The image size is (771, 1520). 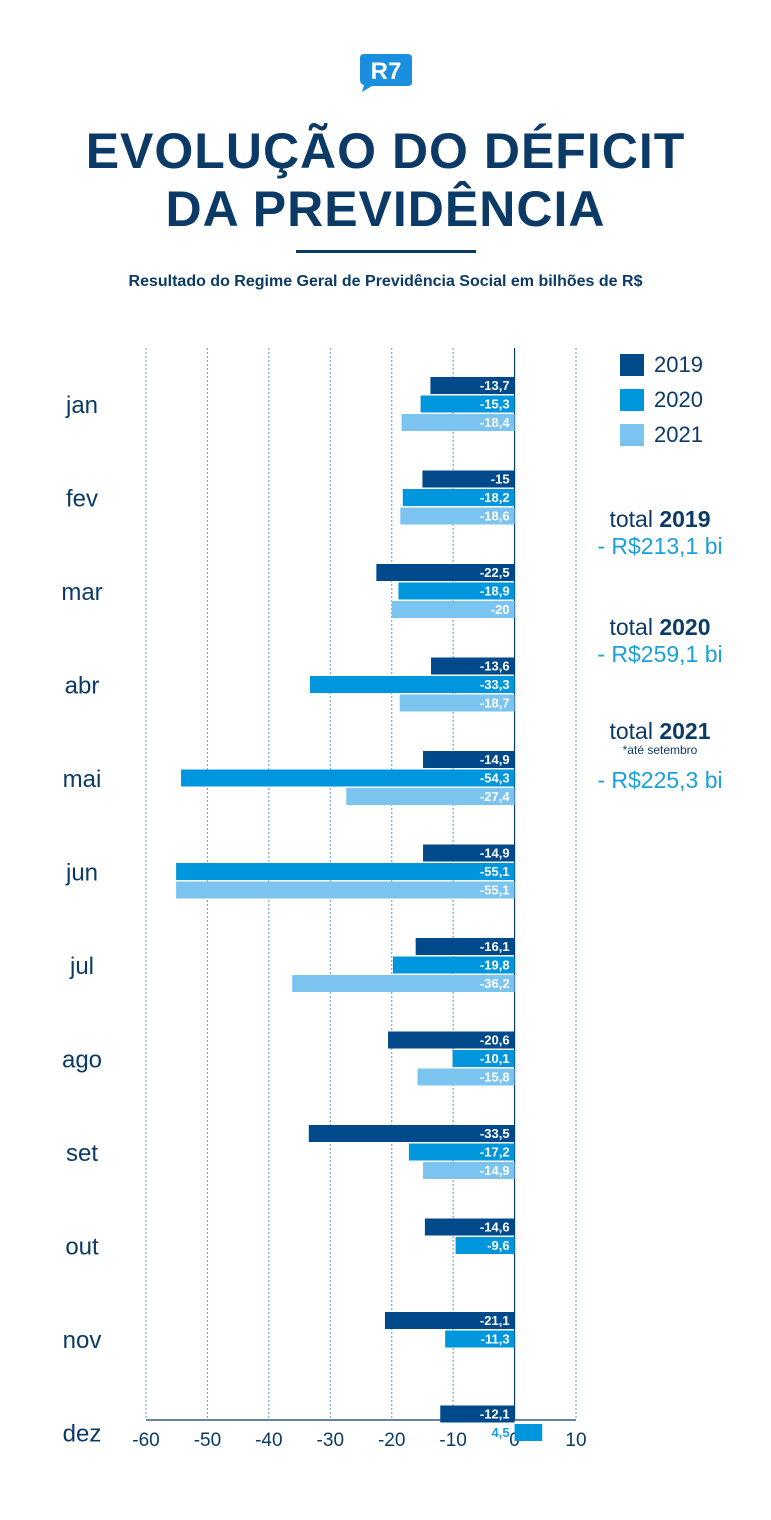 What do you see at coordinates (385, 151) in the screenshot?
I see `title-line-1: EVOLUÇÃO DO DÉFICIT` at bounding box center [385, 151].